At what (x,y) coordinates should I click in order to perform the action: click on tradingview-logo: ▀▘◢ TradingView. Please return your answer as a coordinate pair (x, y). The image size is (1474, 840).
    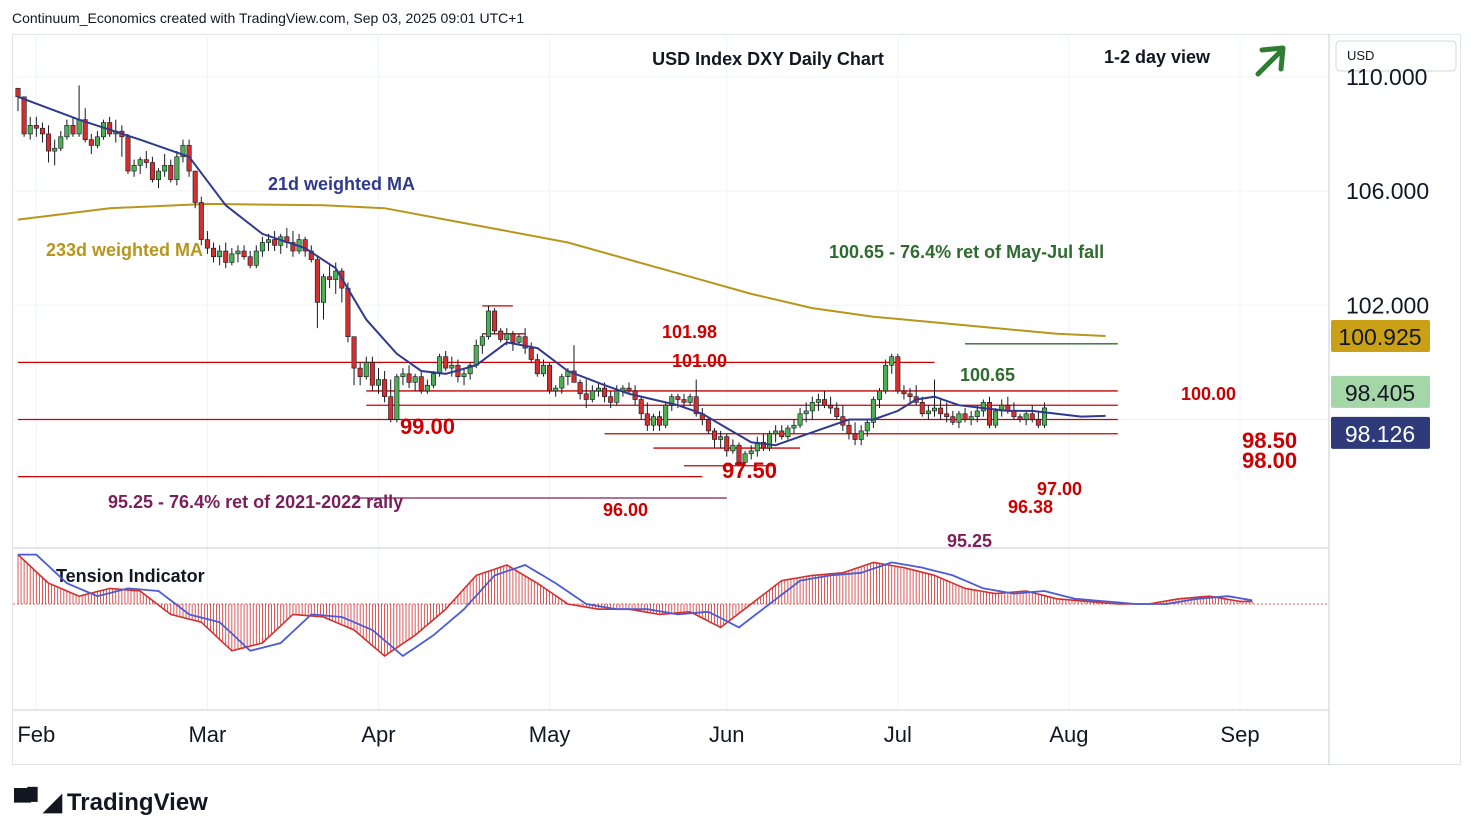
    Looking at the image, I should click on (111, 802).